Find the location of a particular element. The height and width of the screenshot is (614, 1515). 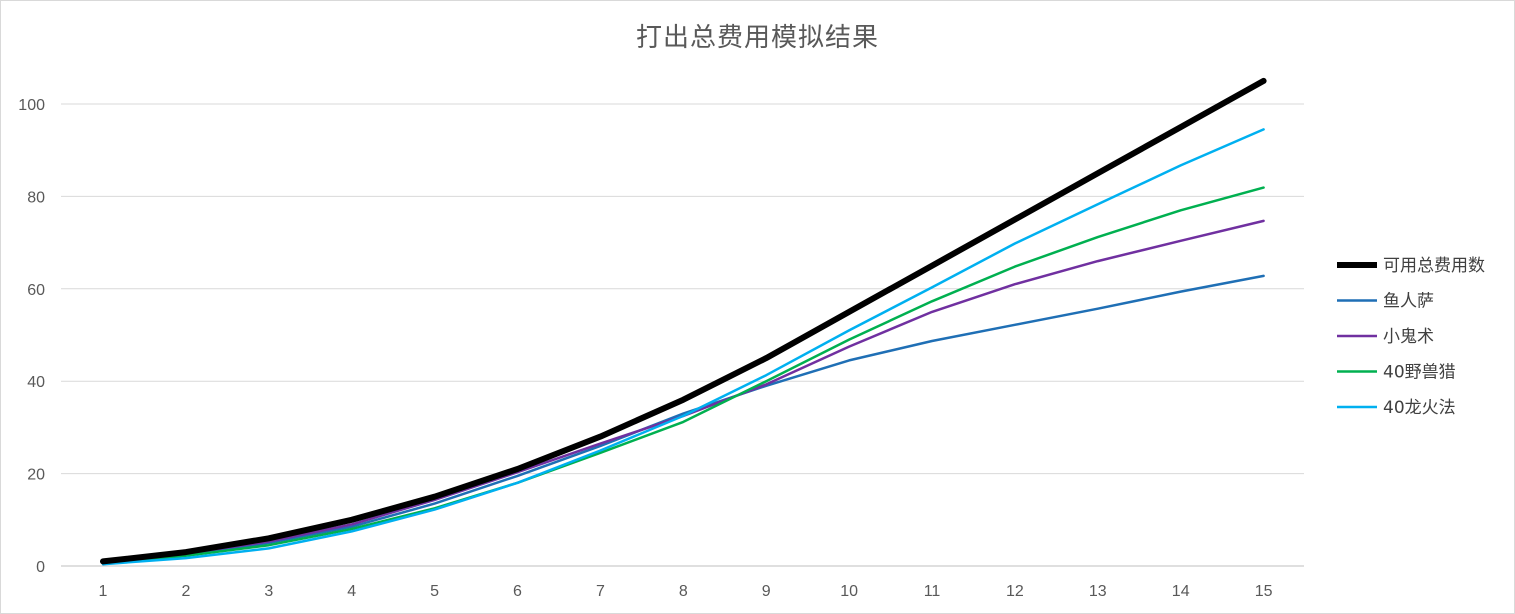

y-tick-label: 20 is located at coordinates (36, 475).